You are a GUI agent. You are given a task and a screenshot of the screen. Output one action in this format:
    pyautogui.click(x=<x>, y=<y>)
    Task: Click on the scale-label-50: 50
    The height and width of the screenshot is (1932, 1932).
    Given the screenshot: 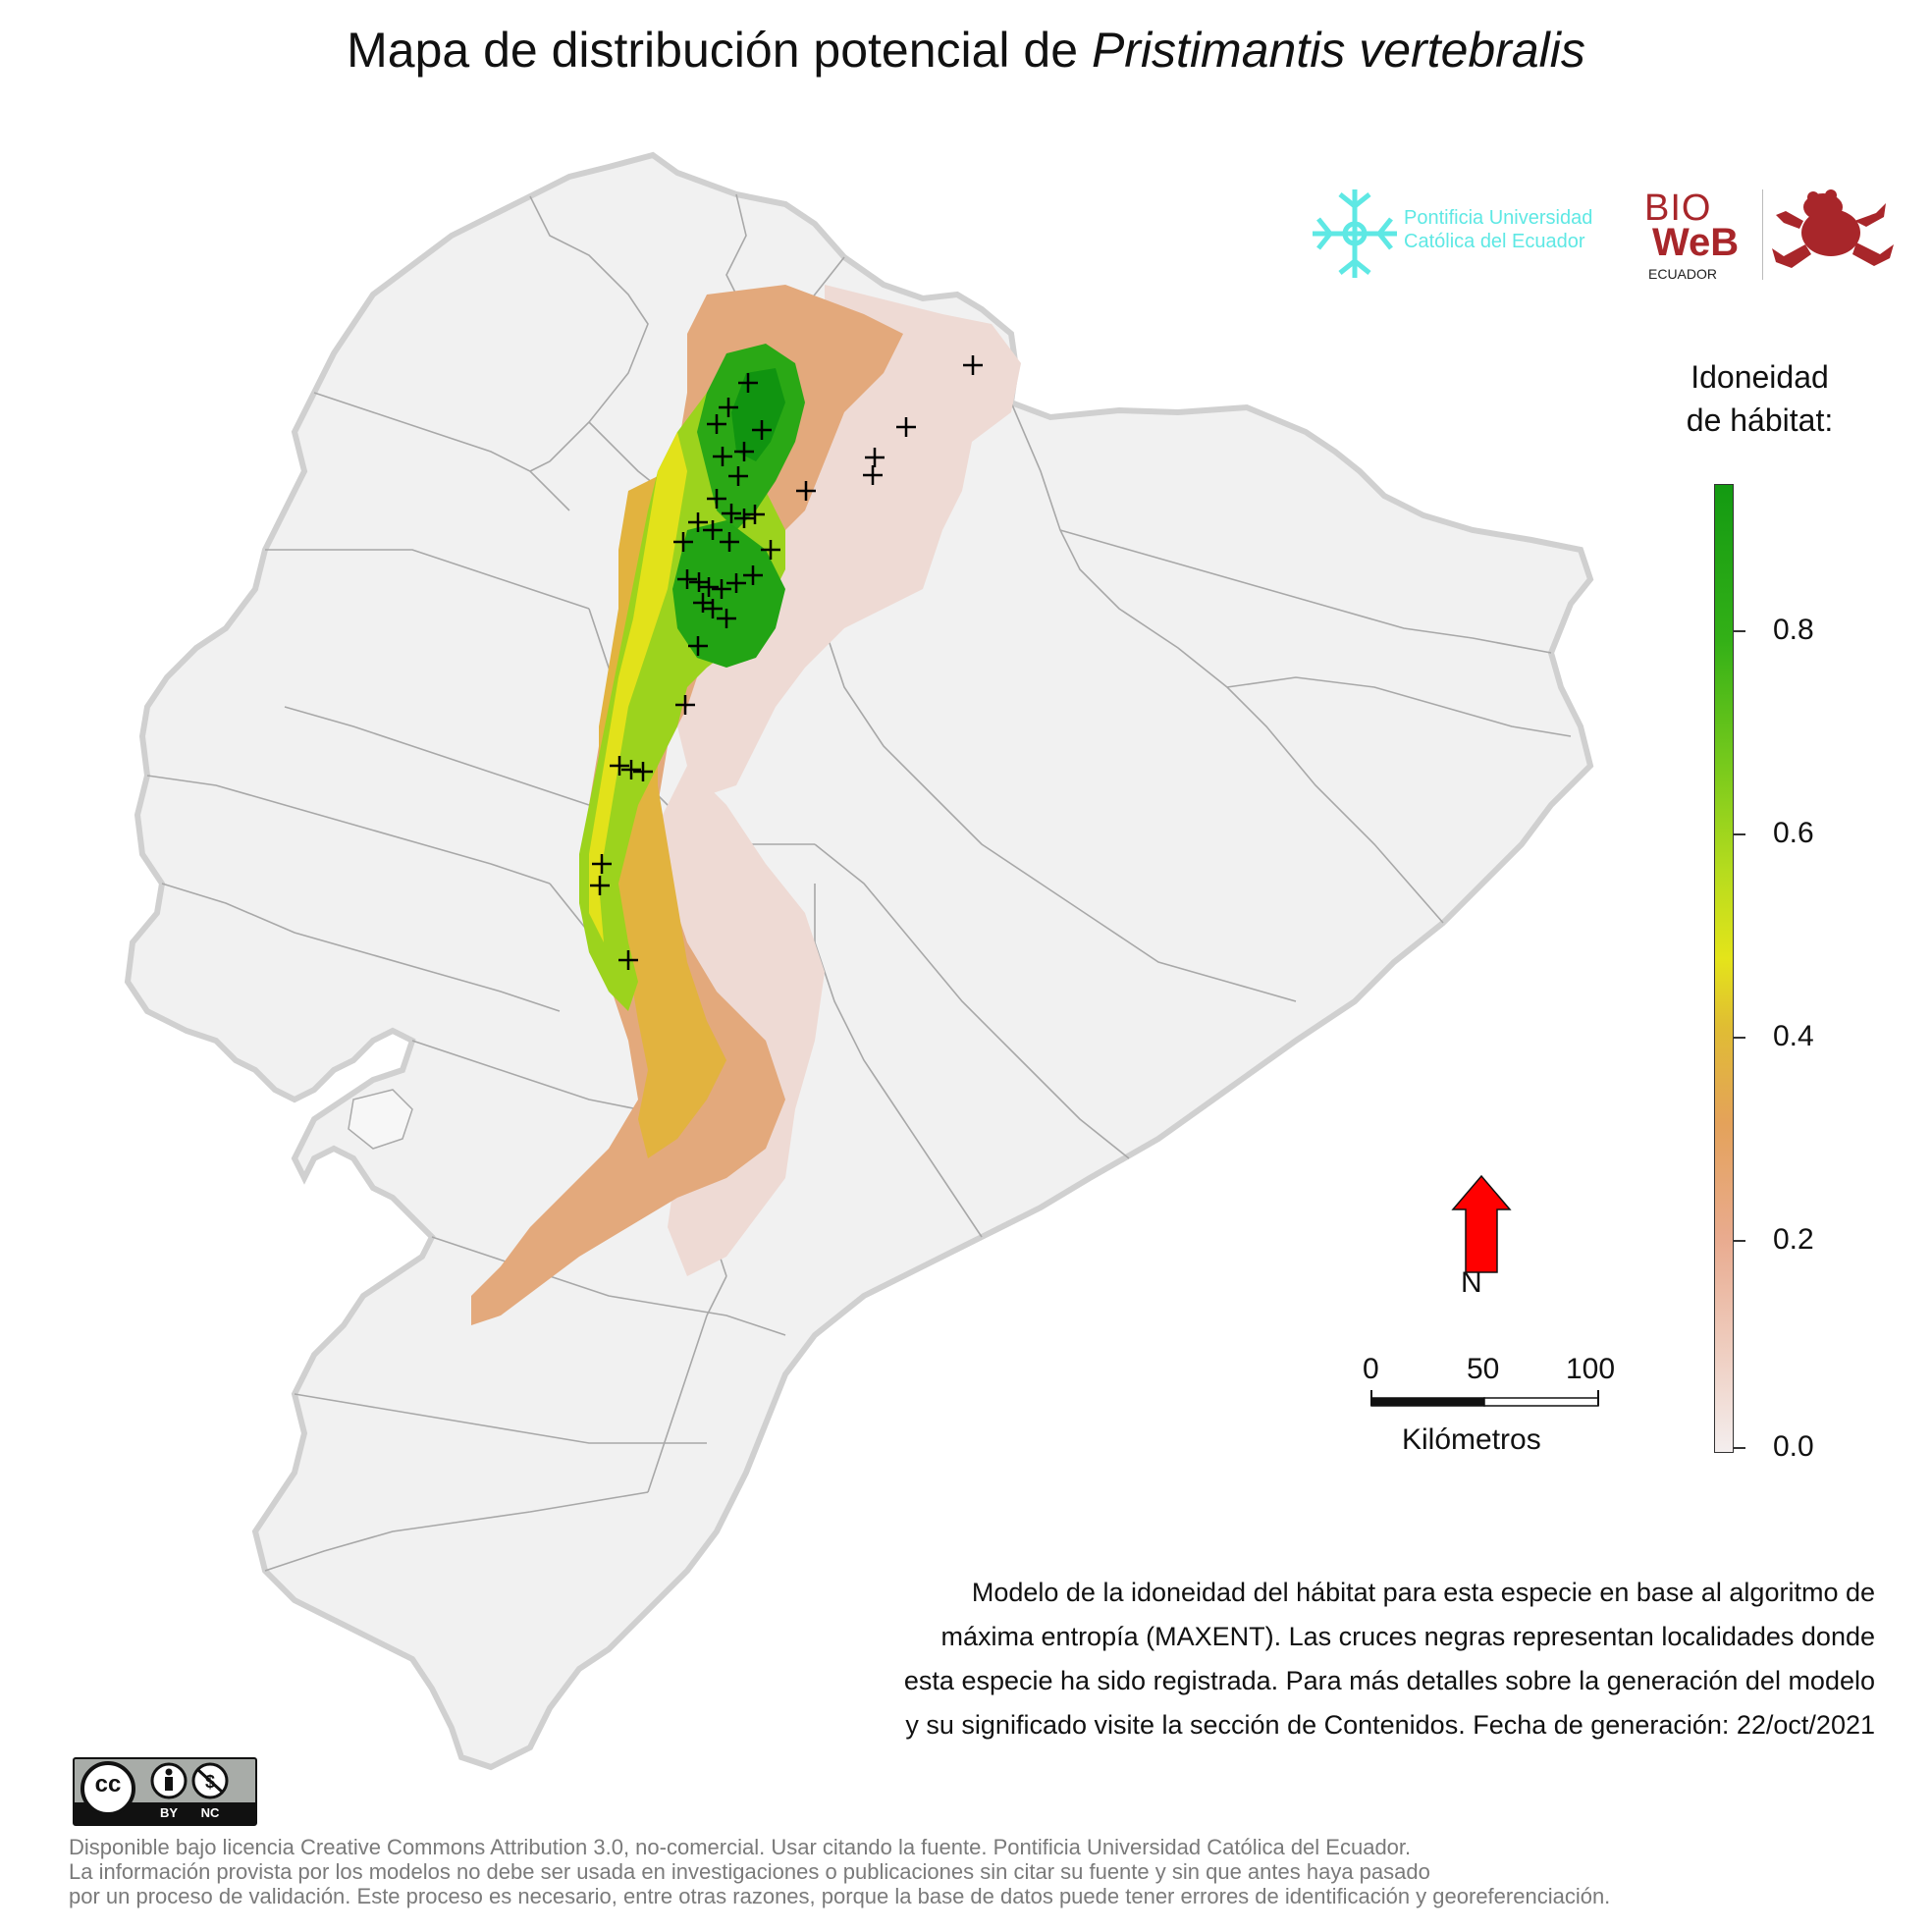 What is the action you would take?
    pyautogui.click(x=1483, y=1369)
    